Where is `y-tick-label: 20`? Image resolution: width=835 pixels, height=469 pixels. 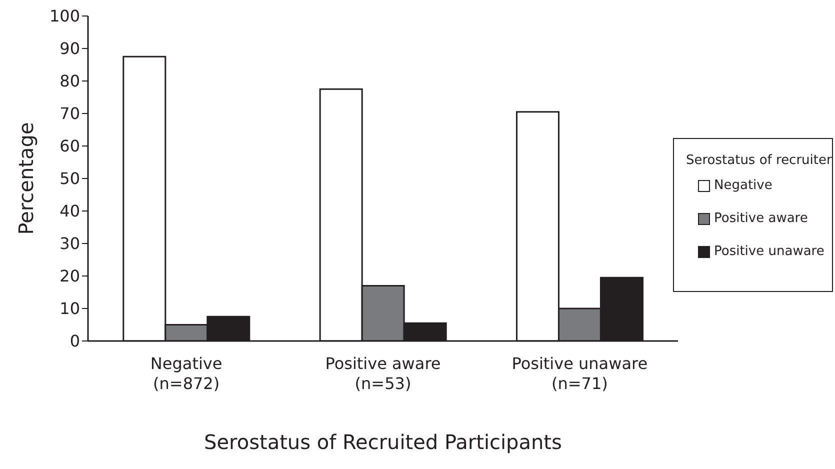 y-tick-label: 20 is located at coordinates (70, 276).